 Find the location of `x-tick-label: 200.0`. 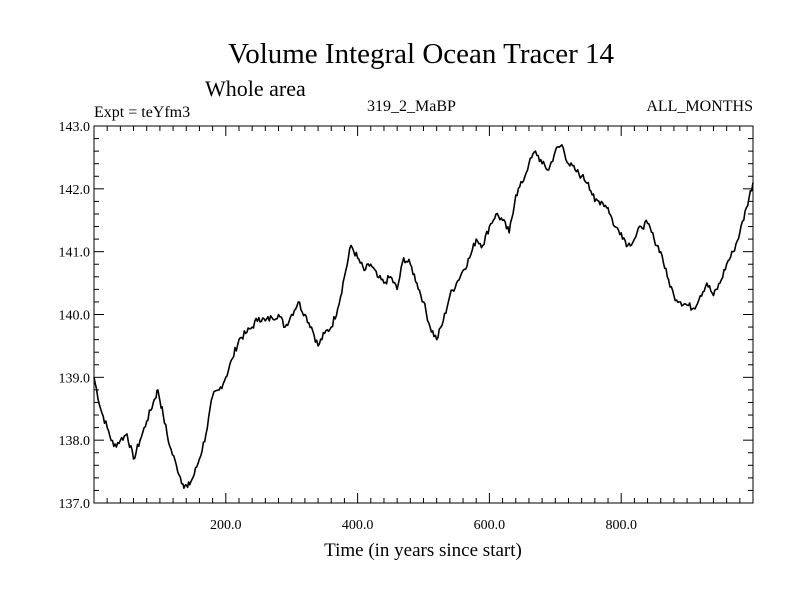

x-tick-label: 200.0 is located at coordinates (226, 525).